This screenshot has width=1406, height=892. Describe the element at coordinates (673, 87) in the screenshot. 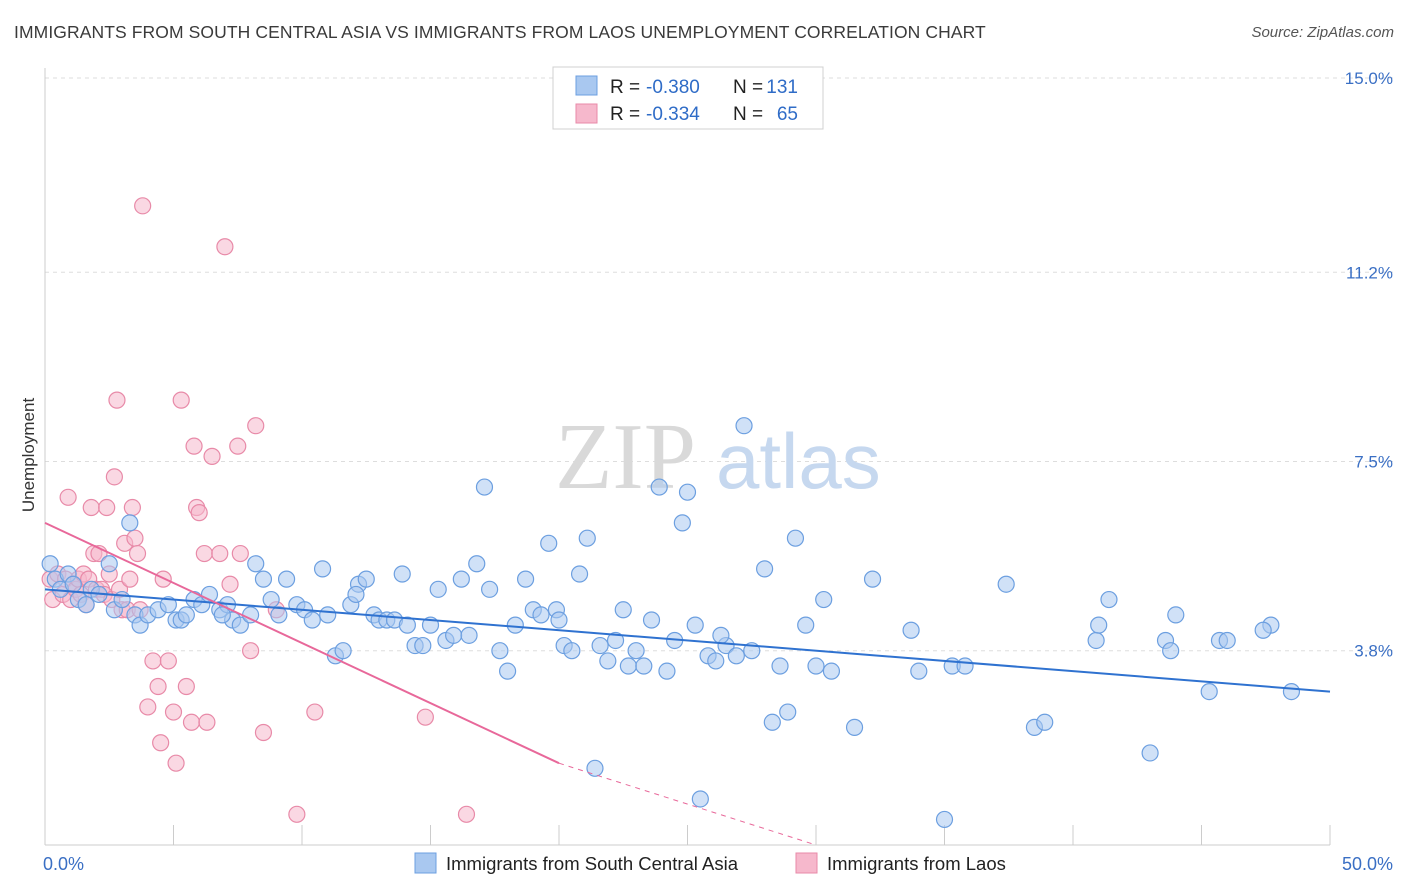

I see `legend-r-value-1: -0.380` at that location.